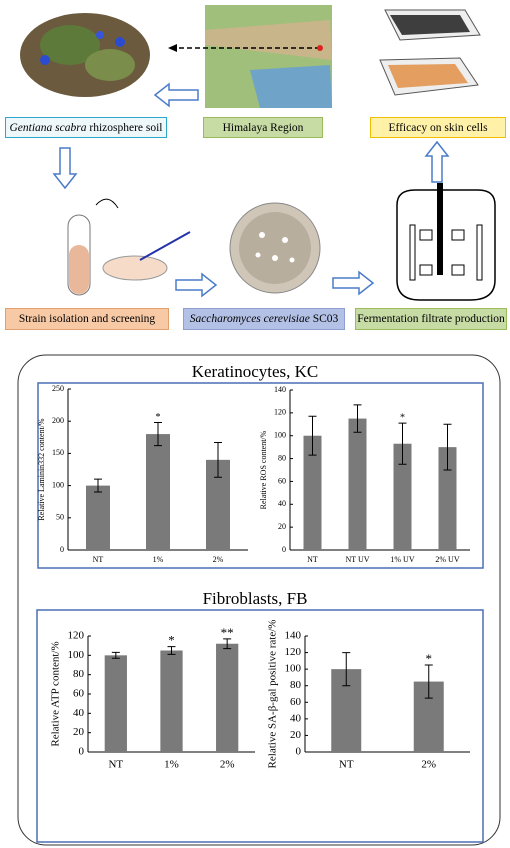  Describe the element at coordinates (58, 420) in the screenshot. I see `y-tick-label: 200` at that location.